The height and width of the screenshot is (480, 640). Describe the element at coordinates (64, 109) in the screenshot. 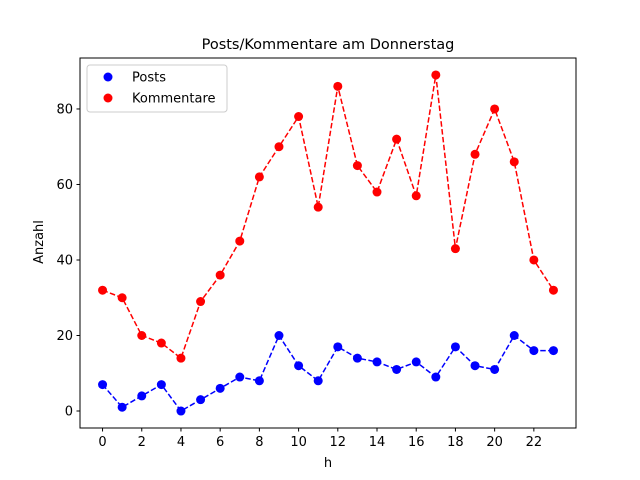

I see `y-tick-label: 80` at that location.